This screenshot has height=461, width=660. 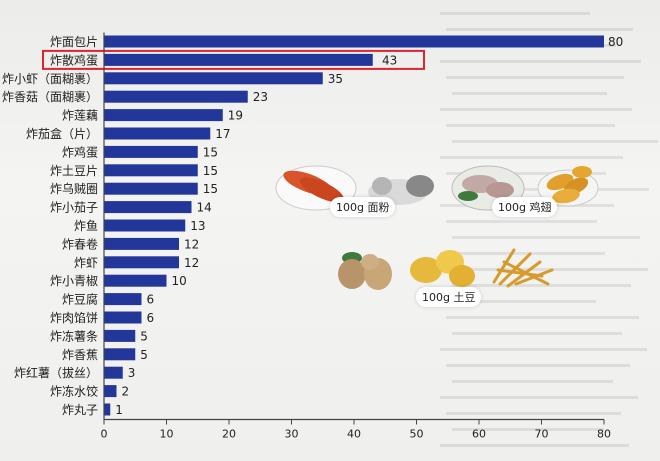 I want to click on category-label: 炸鱼, so click(x=86, y=226).